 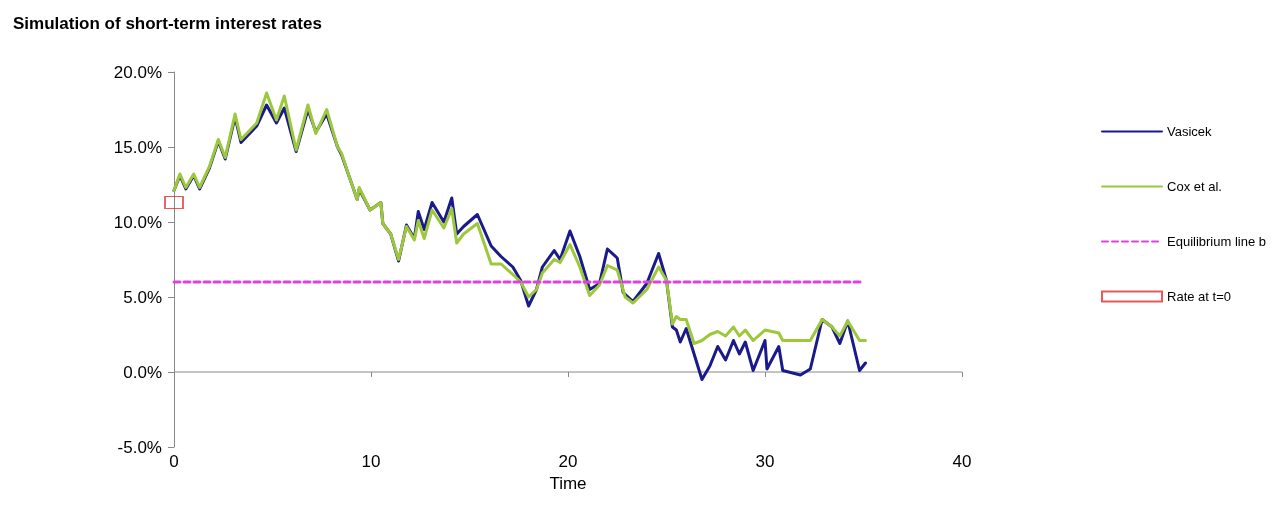 What do you see at coordinates (962, 461) in the screenshot?
I see `x-tick-label: 40` at bounding box center [962, 461].